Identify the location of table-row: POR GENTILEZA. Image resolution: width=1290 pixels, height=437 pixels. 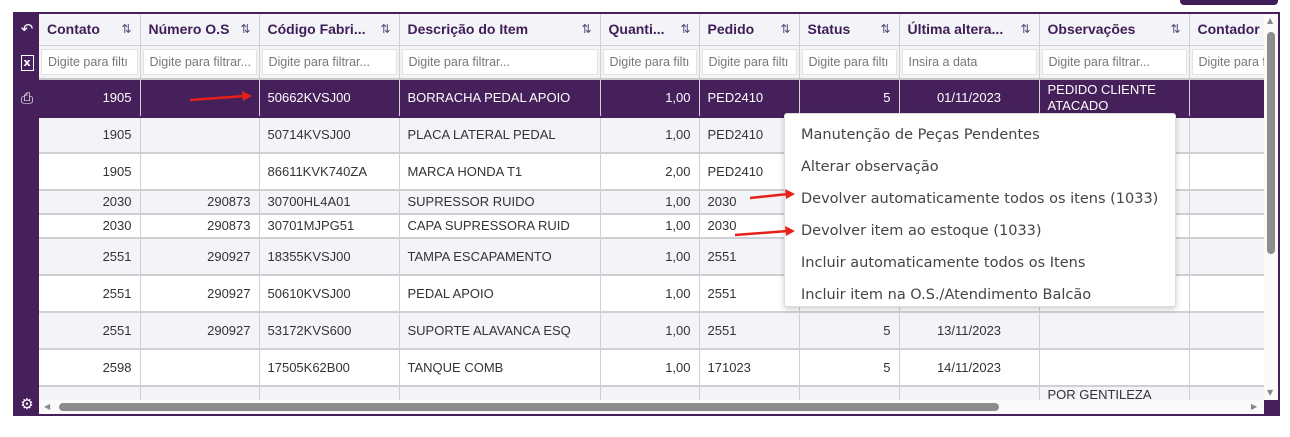
(651, 392).